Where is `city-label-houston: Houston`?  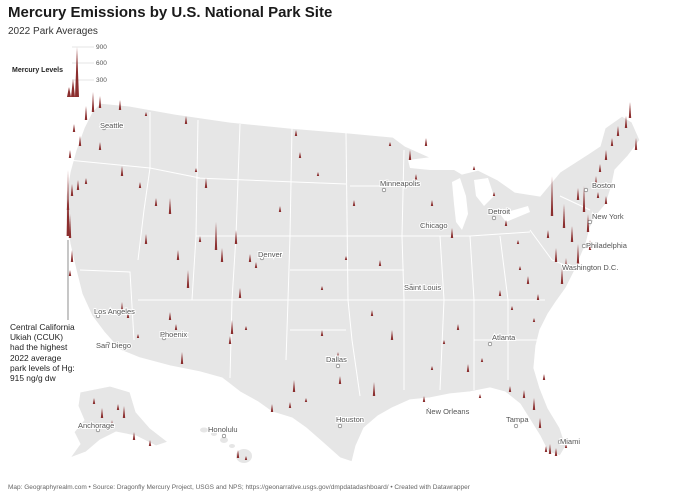 city-label-houston: Houston is located at coordinates (350, 419).